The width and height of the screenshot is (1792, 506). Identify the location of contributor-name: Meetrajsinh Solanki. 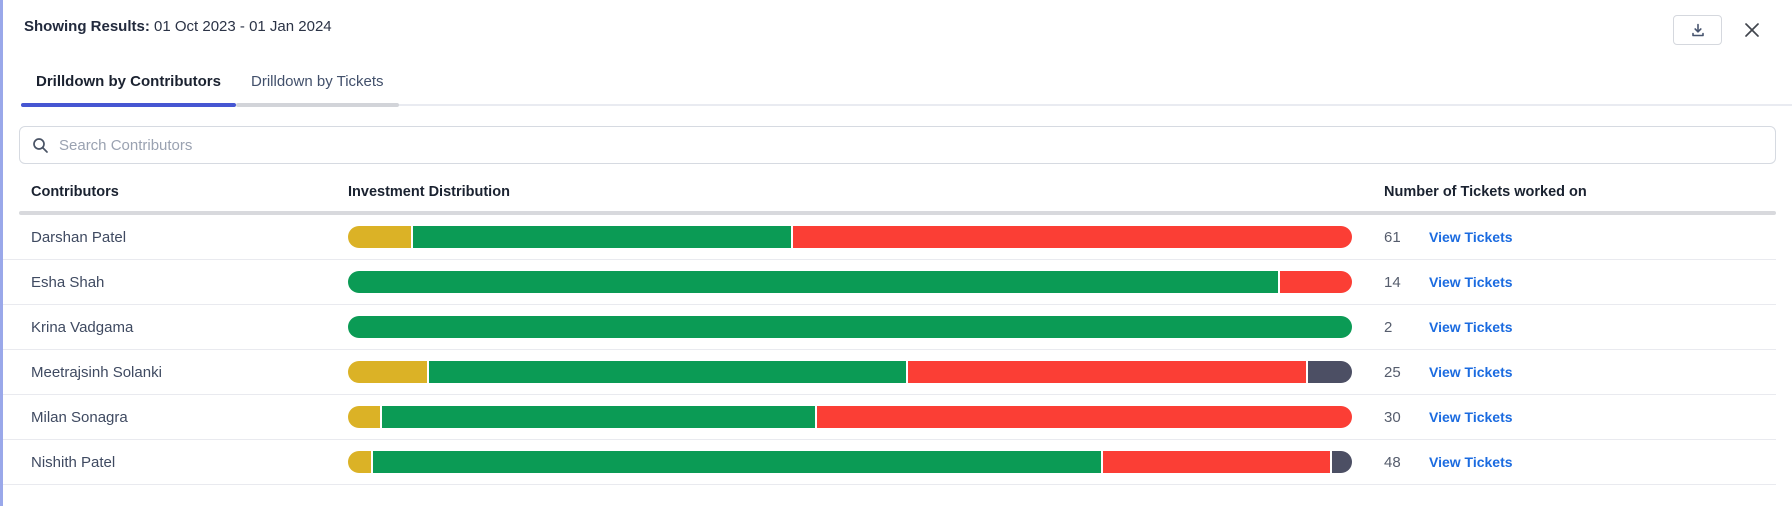
(96, 372).